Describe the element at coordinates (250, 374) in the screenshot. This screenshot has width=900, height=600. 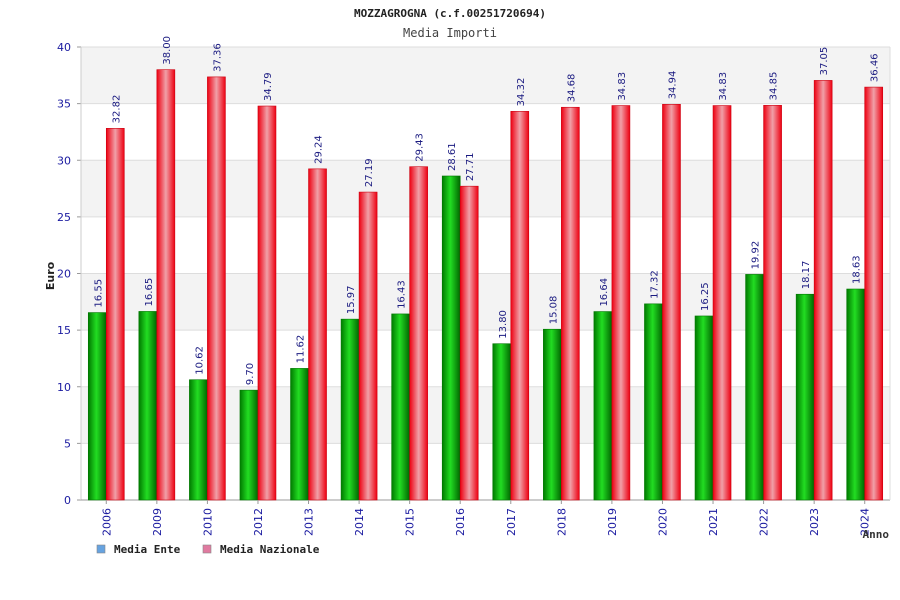
I see `value-label: 9.70` at that location.